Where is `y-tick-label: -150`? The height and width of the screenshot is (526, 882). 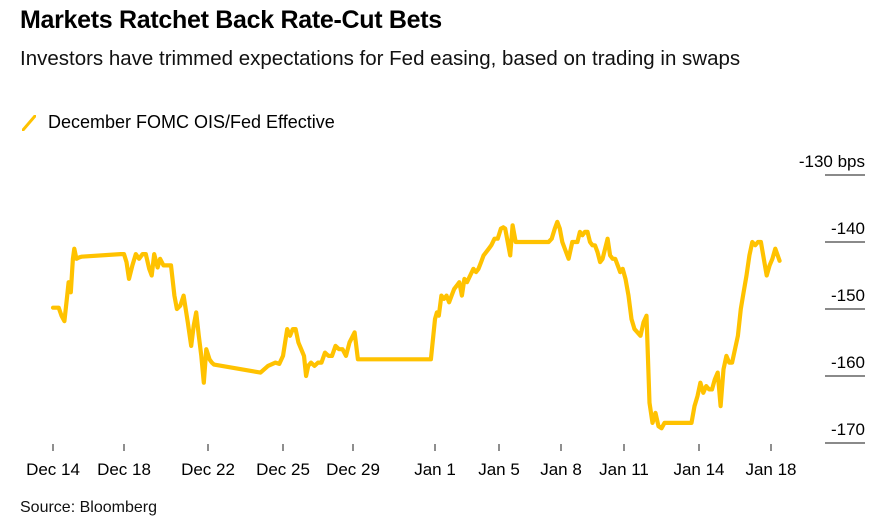
y-tick-label: -150 is located at coordinates (848, 295).